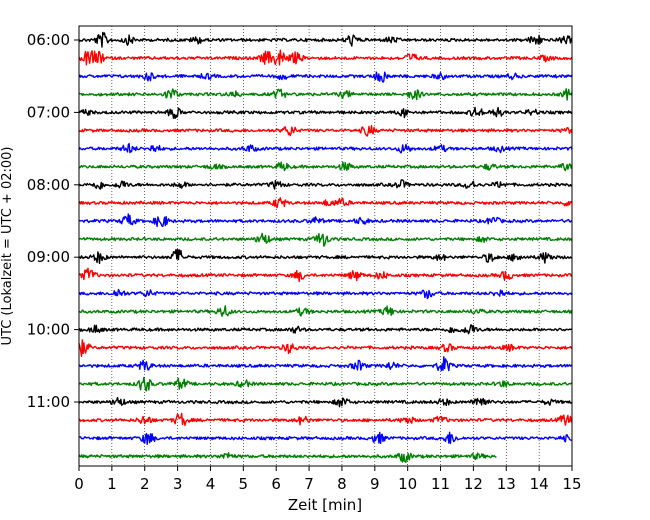 The width and height of the screenshot is (650, 520). What do you see at coordinates (539, 484) in the screenshot?
I see `x-tick-label: 14` at bounding box center [539, 484].